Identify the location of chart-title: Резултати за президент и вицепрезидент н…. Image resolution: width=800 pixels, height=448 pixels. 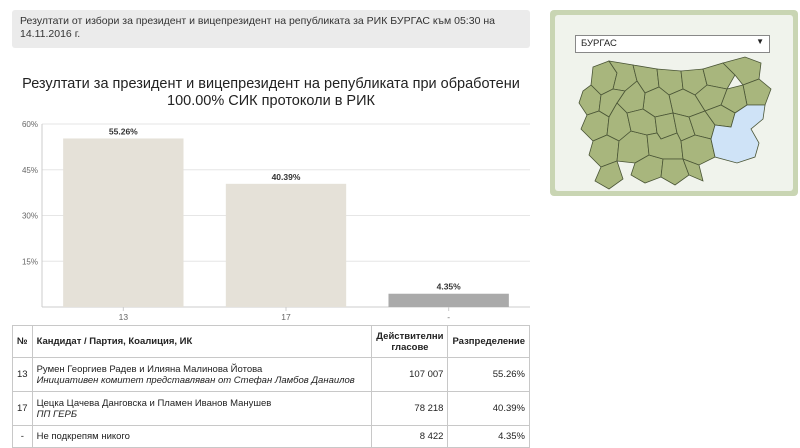
(271, 92).